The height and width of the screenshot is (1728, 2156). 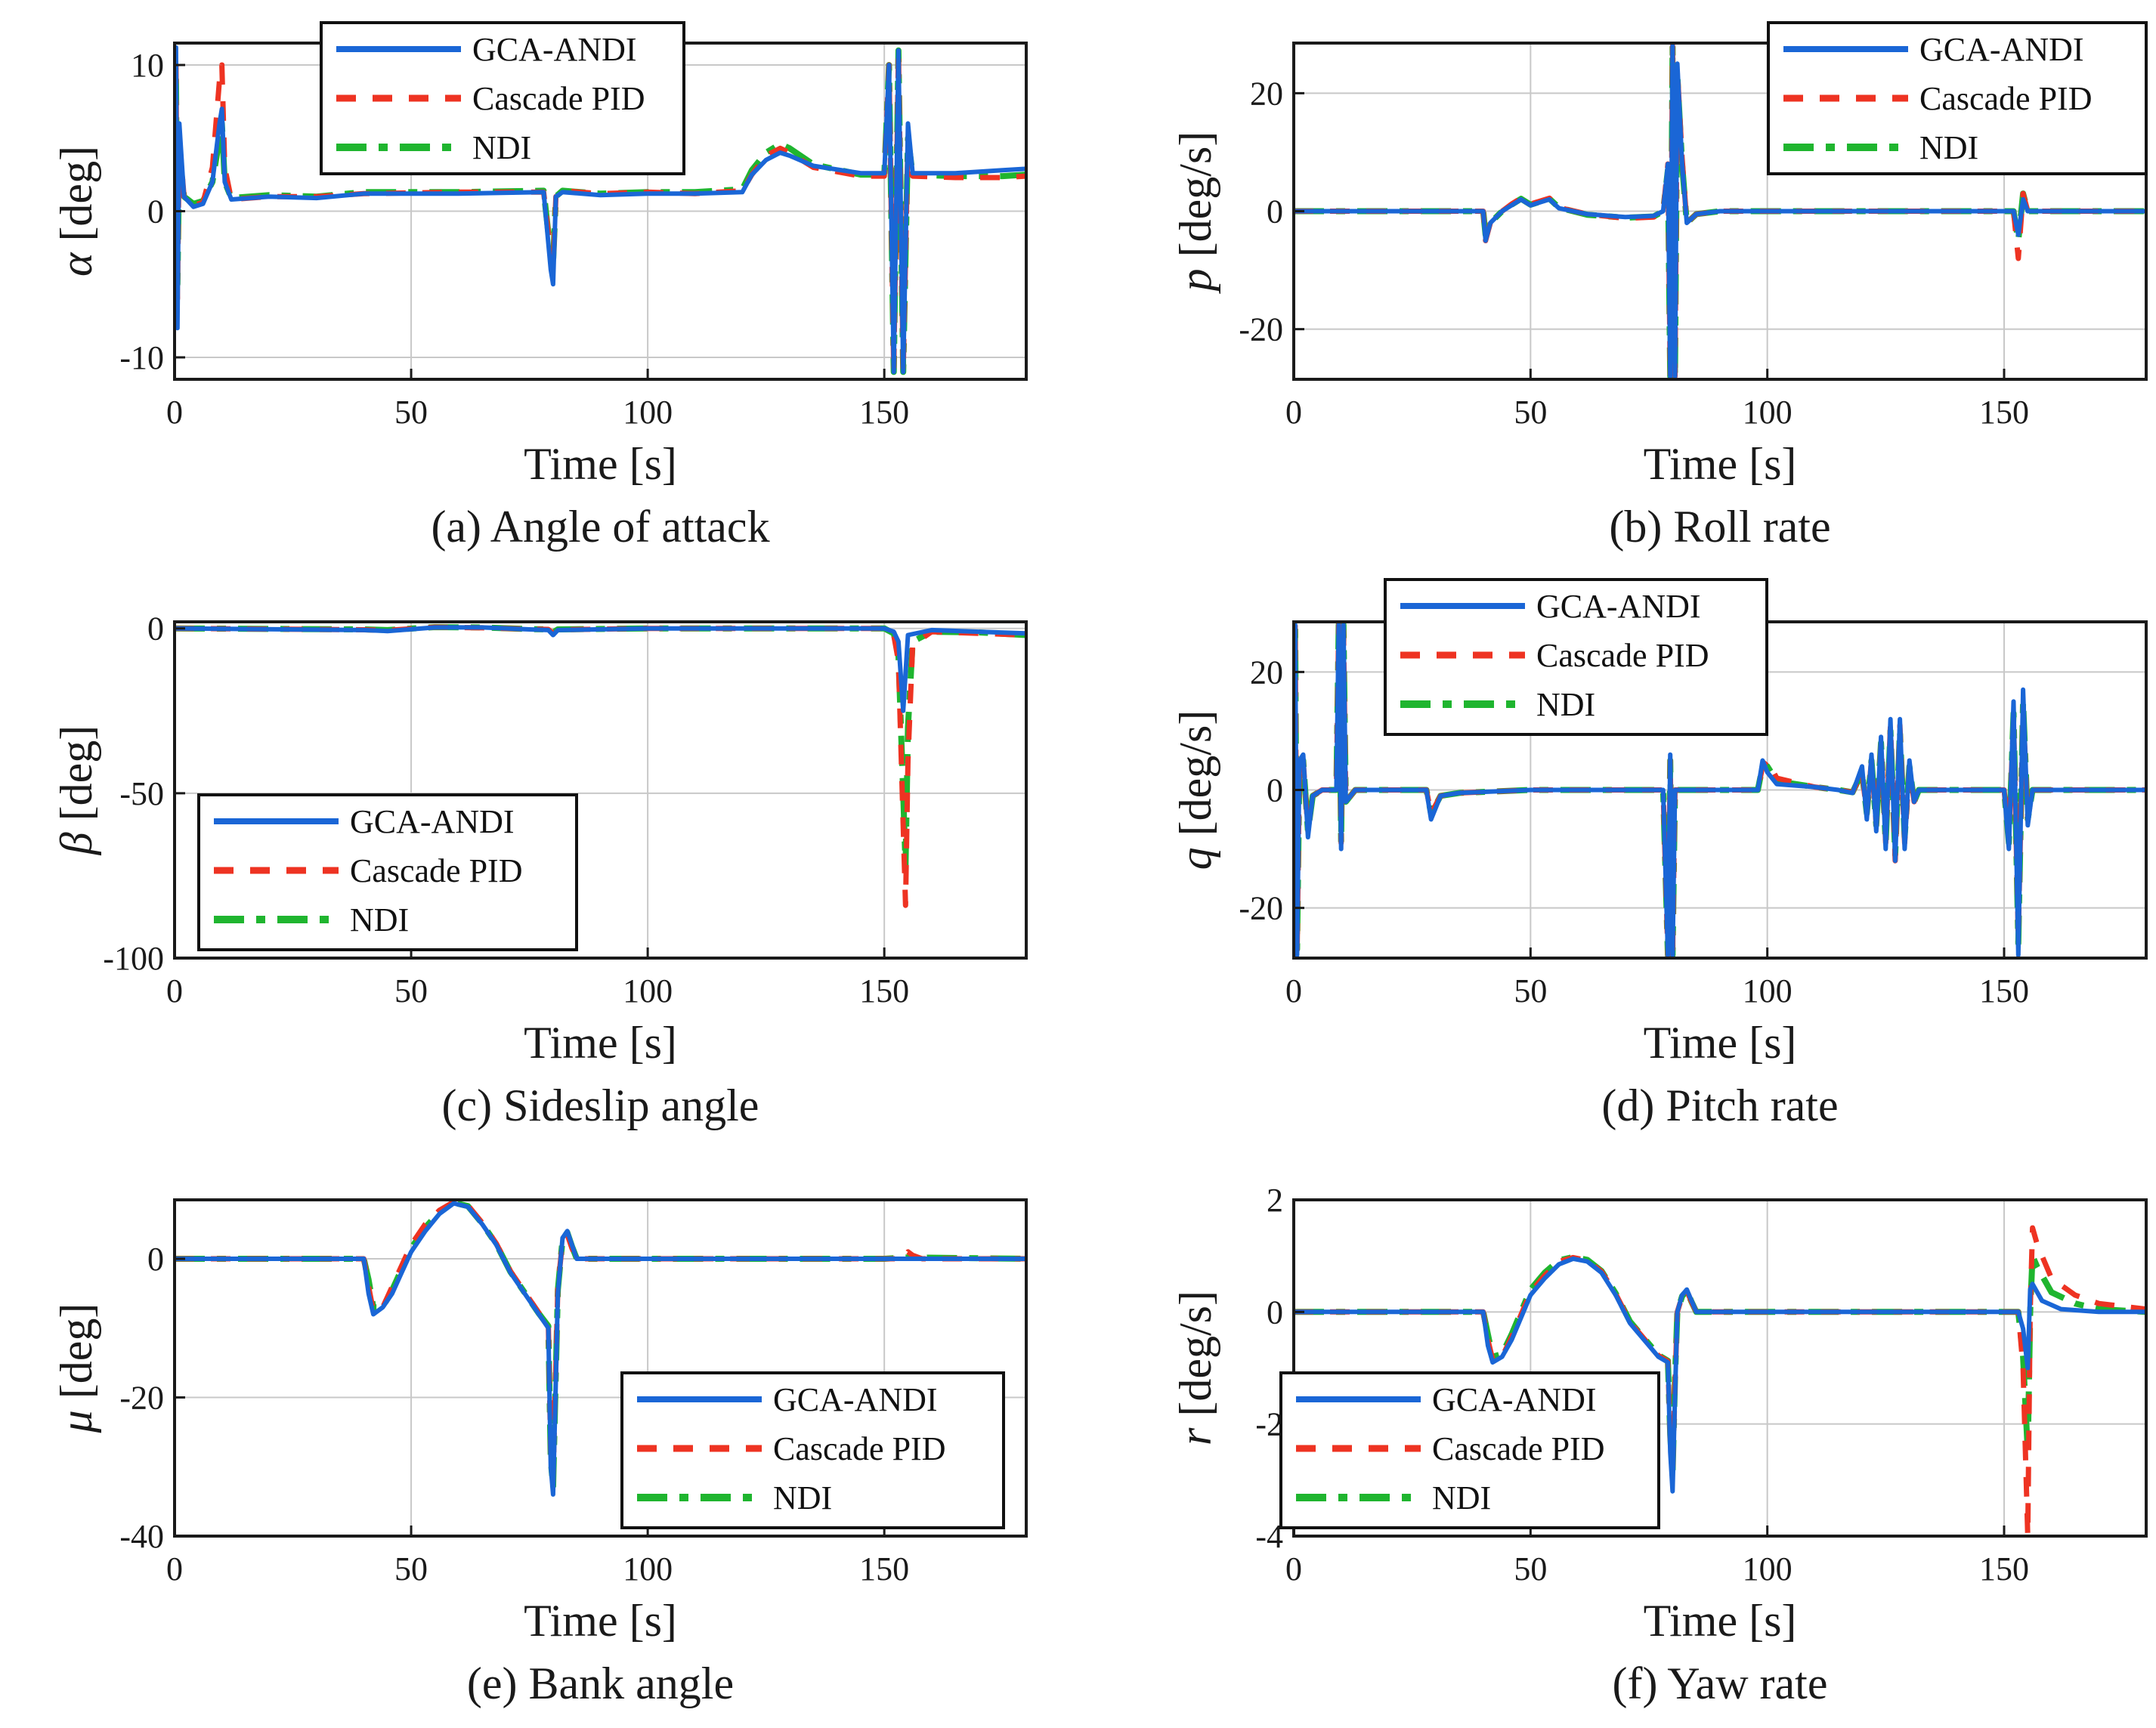 What do you see at coordinates (600, 1683) in the screenshot?
I see `panel-caption: (e) Bank angle` at bounding box center [600, 1683].